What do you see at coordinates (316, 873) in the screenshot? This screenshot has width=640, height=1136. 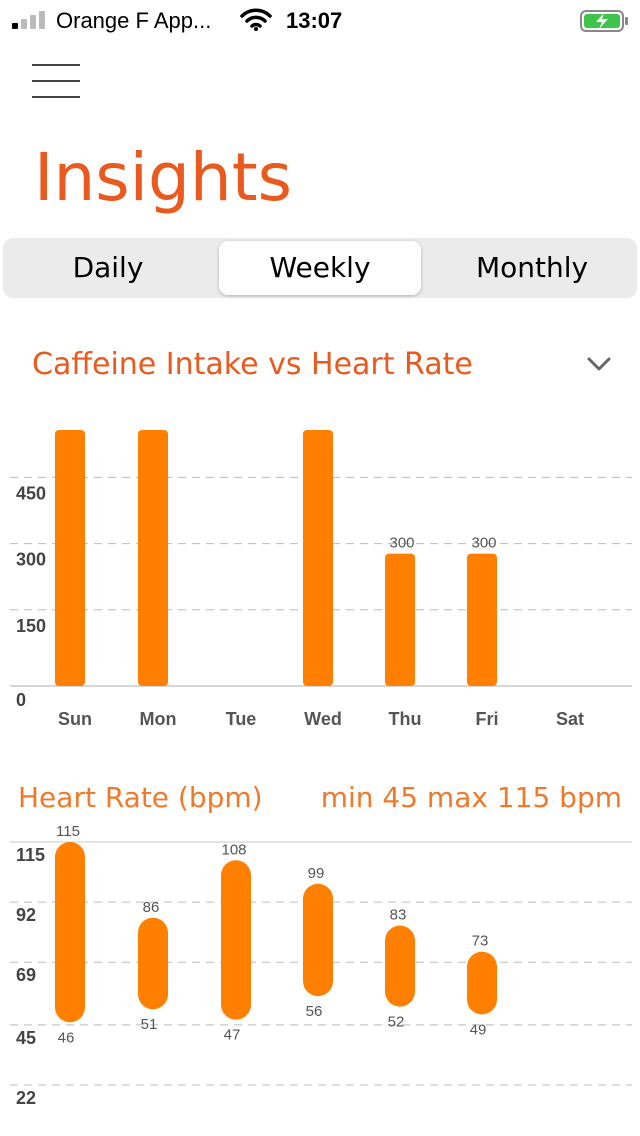 I see `max-value-label: 99` at bounding box center [316, 873].